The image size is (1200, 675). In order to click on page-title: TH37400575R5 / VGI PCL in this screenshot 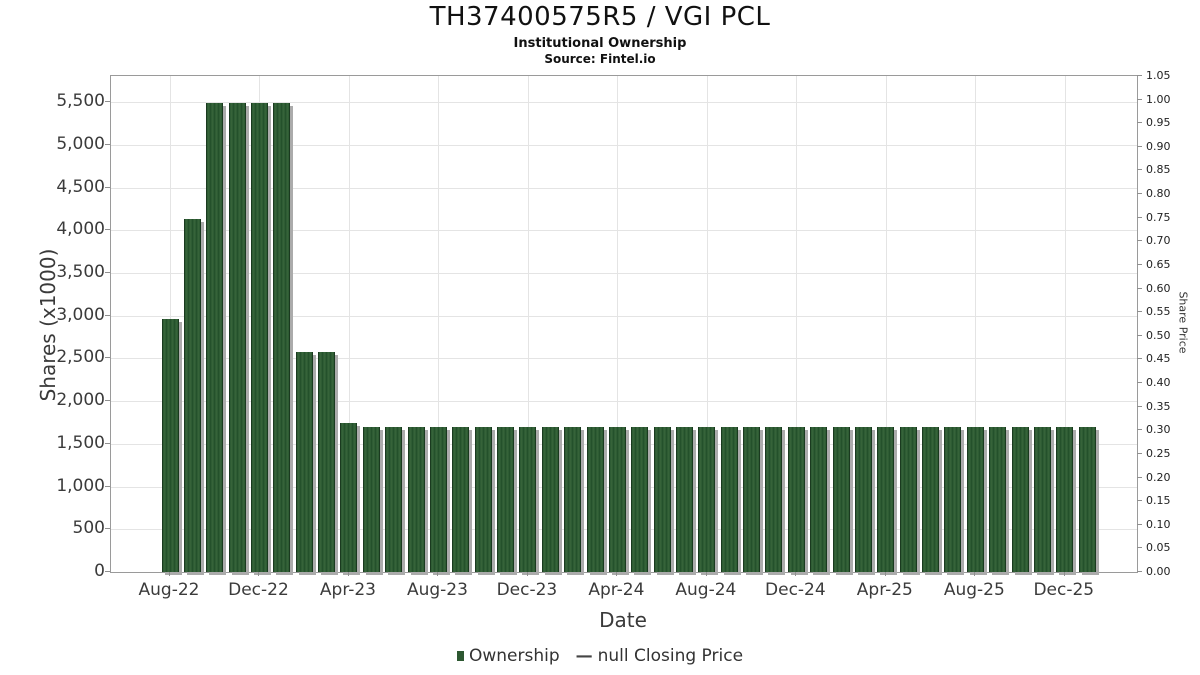, I will do `click(600, 17)`.